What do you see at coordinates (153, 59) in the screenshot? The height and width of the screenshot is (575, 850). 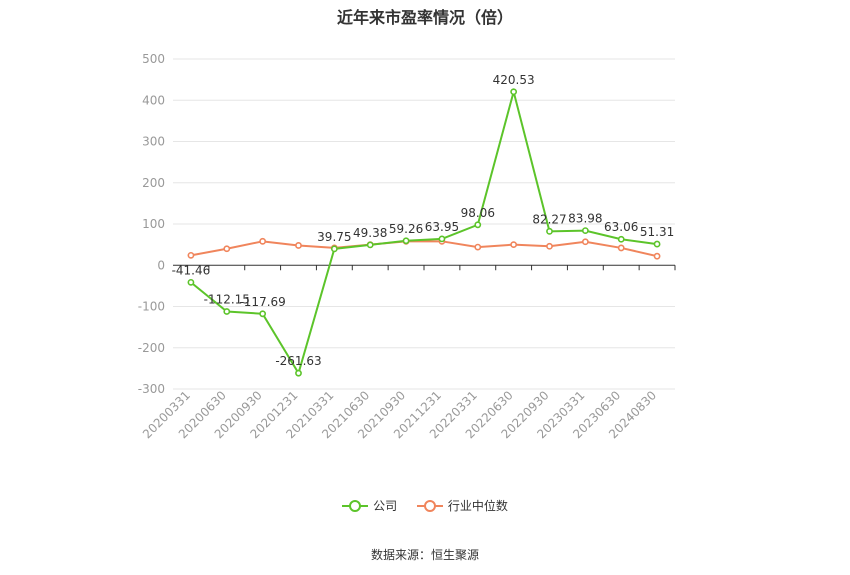 I see `y-tick-label: 500` at bounding box center [153, 59].